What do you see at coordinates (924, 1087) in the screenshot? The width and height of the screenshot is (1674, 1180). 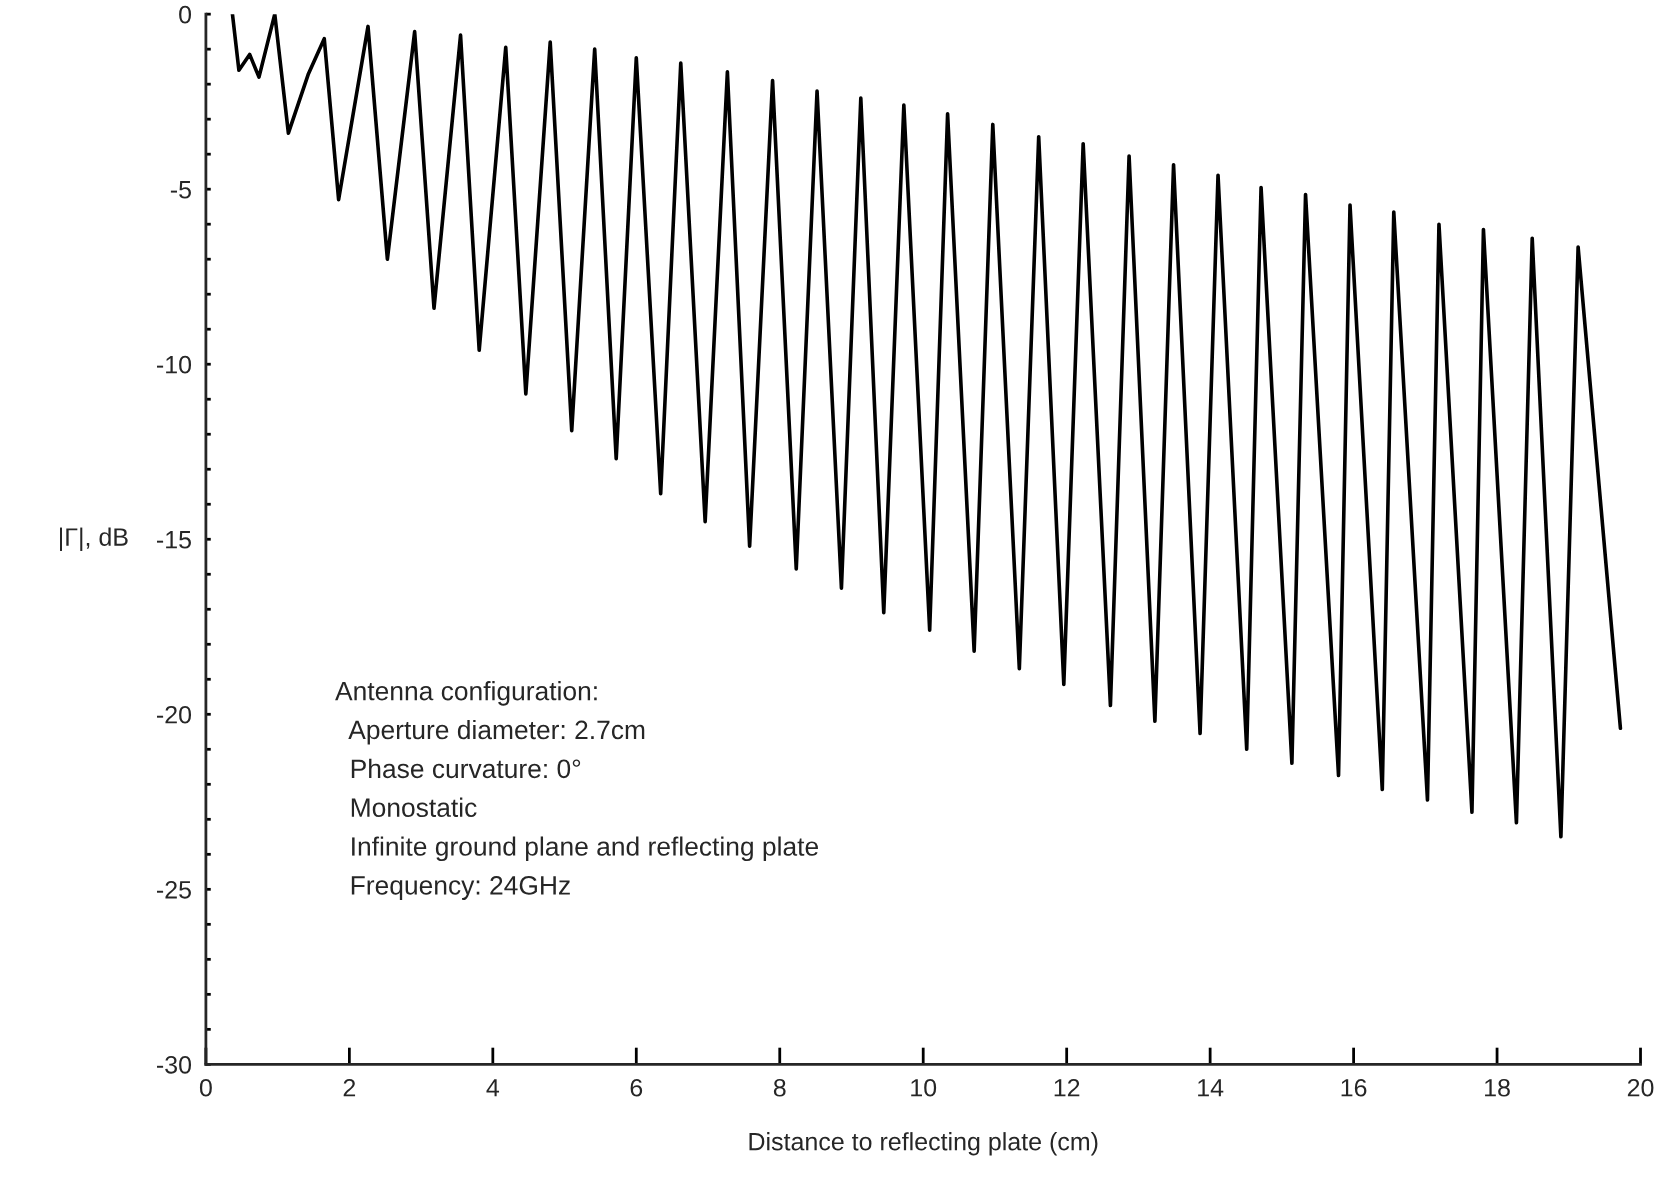 I see `x-tick-label: 10` at bounding box center [924, 1087].